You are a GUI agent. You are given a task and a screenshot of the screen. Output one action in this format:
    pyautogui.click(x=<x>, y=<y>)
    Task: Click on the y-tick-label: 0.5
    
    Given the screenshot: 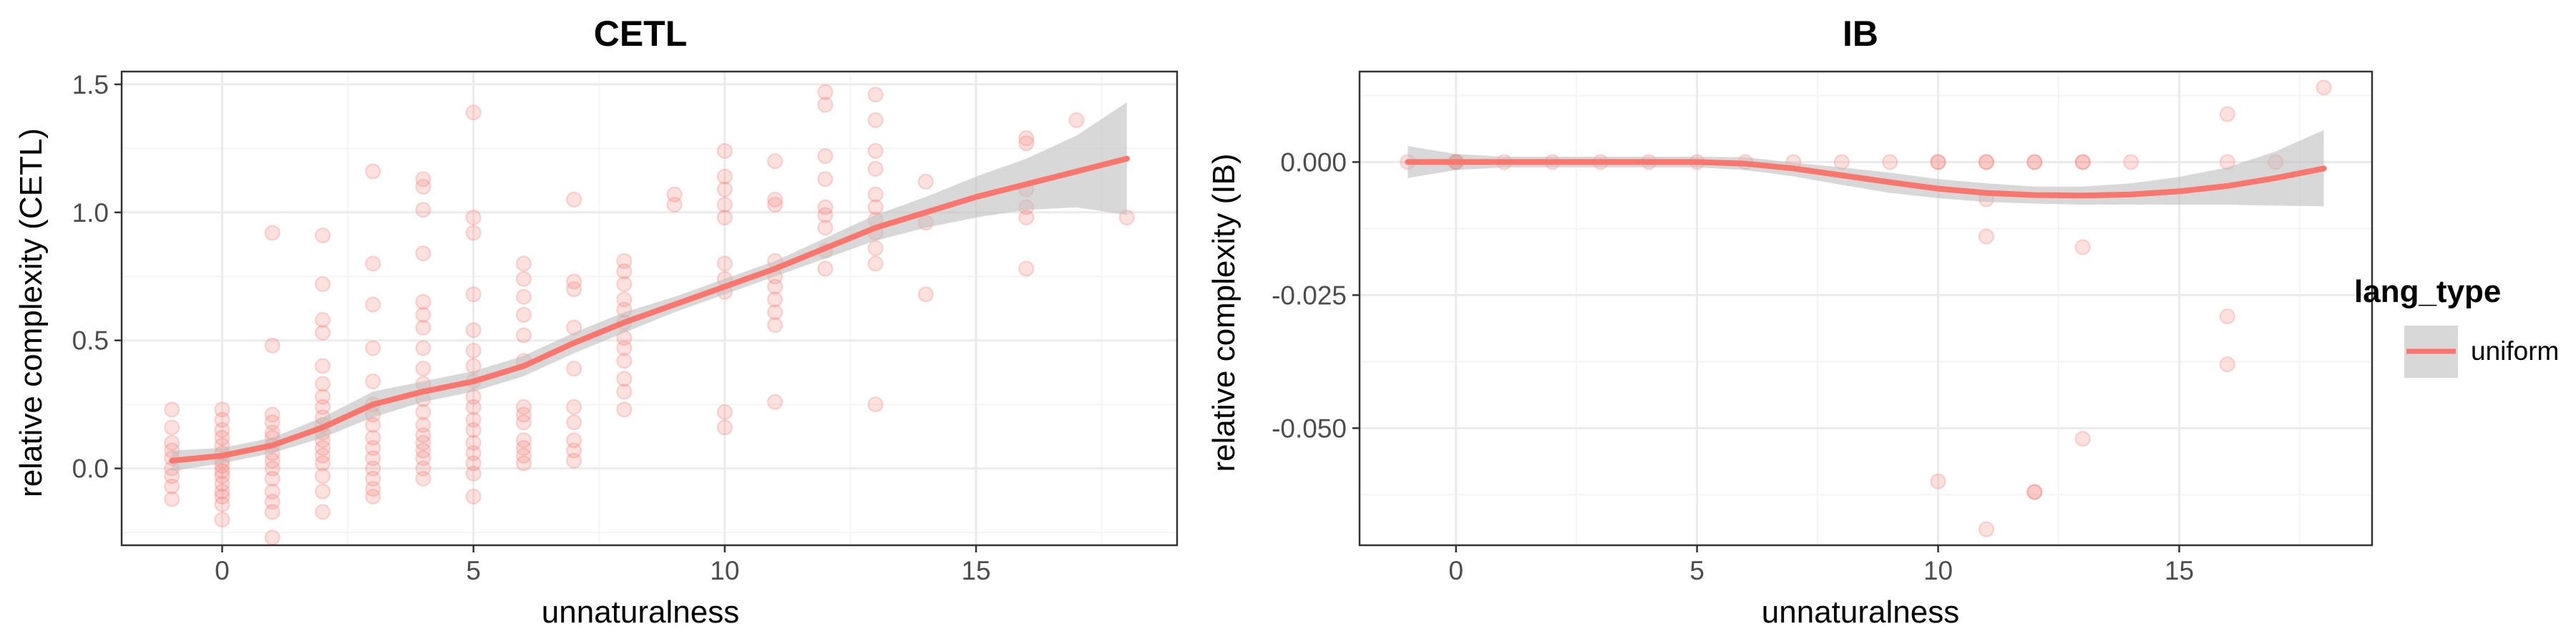 What is the action you would take?
    pyautogui.click(x=90, y=341)
    